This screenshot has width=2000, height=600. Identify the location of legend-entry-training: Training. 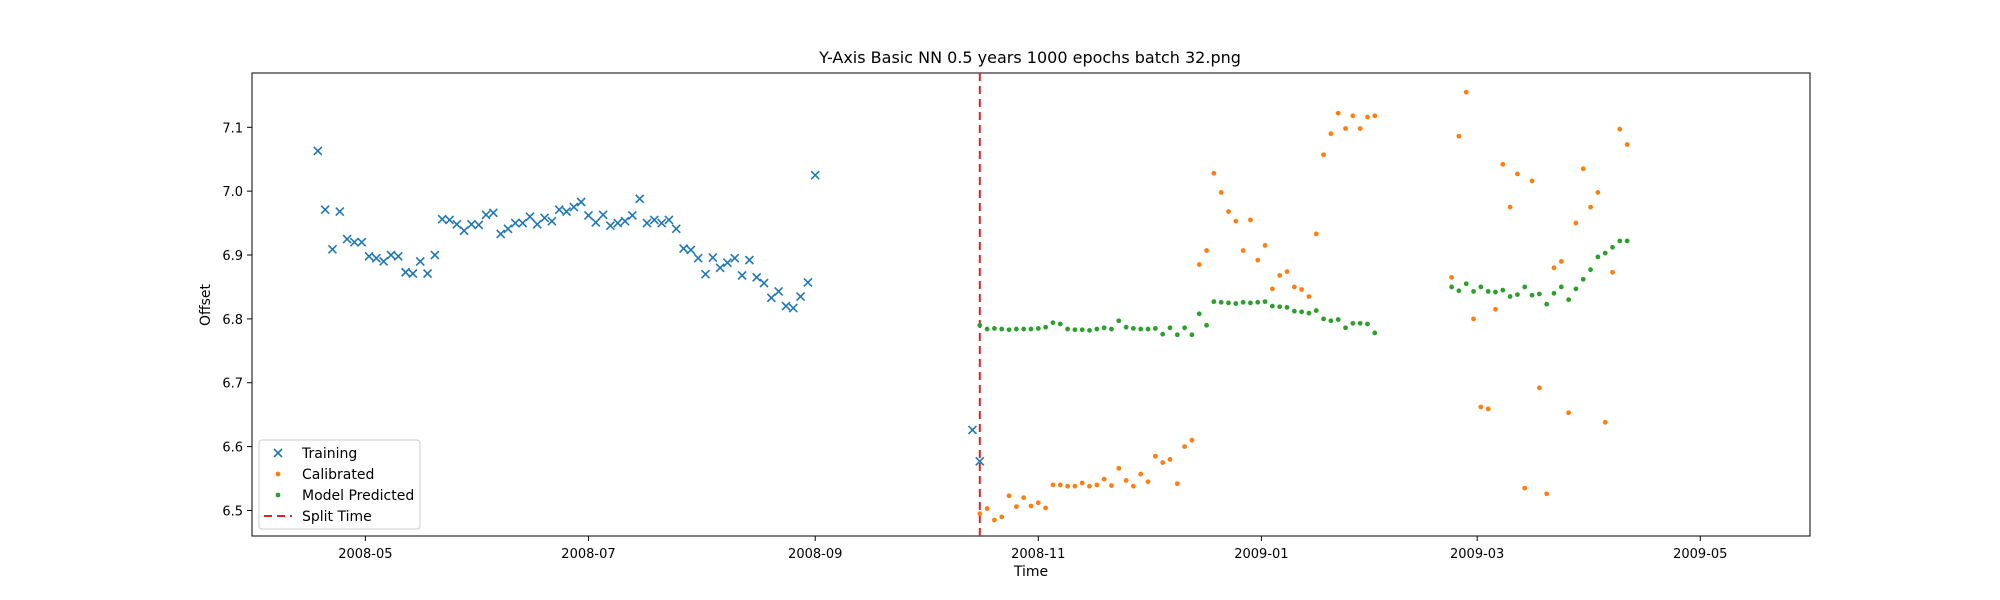
(315, 454).